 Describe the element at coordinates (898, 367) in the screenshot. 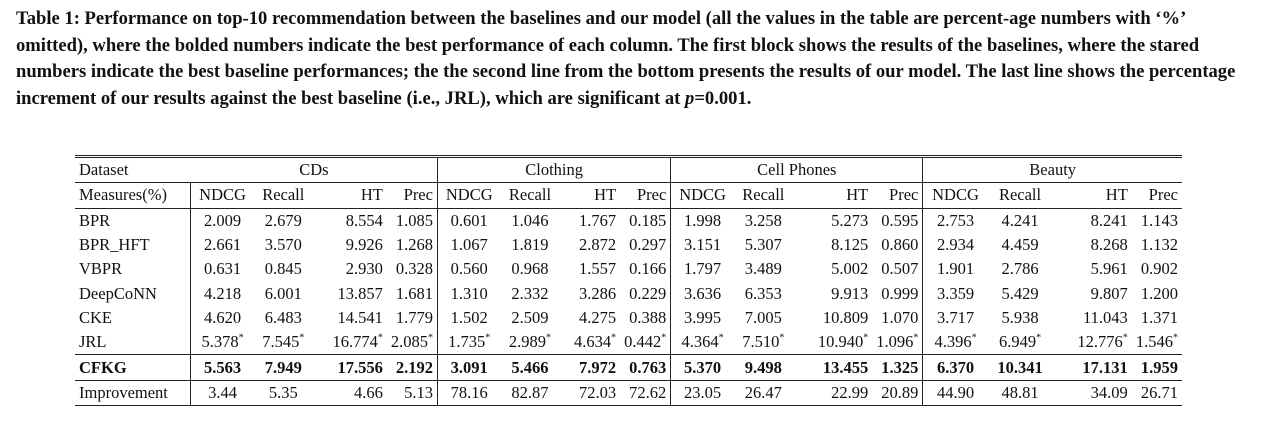

I see `table-cell: 1.325` at that location.